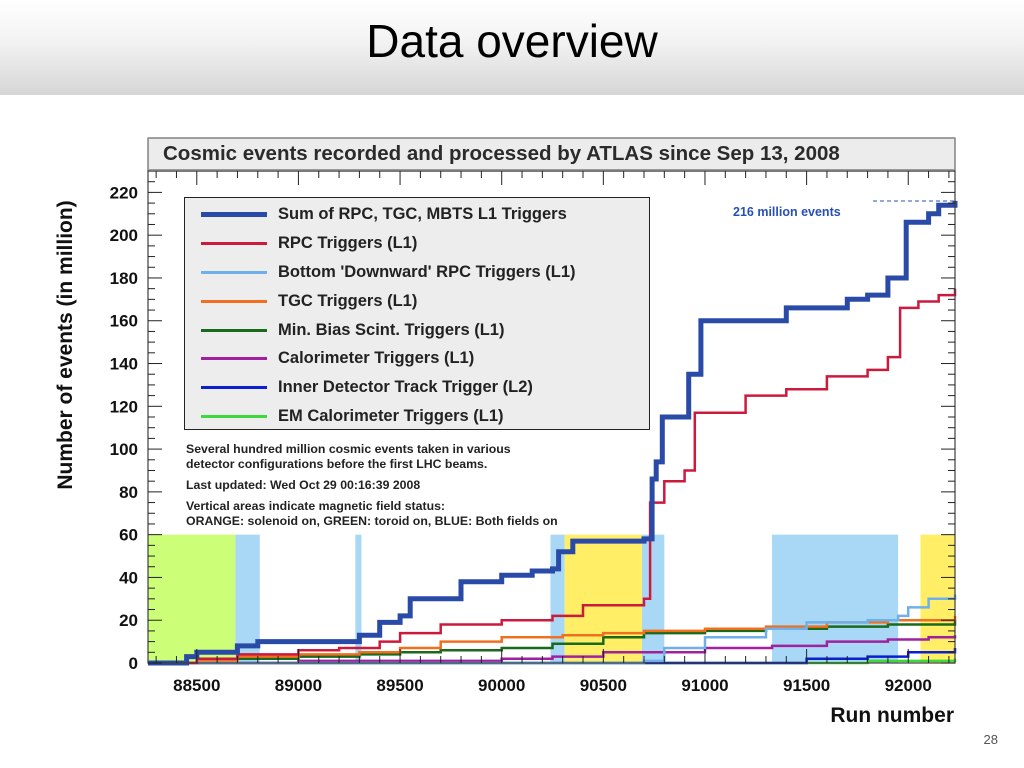  I want to click on legend-item: Sum of RPC, TGC, MBTS L1 Triggers, so click(417, 214).